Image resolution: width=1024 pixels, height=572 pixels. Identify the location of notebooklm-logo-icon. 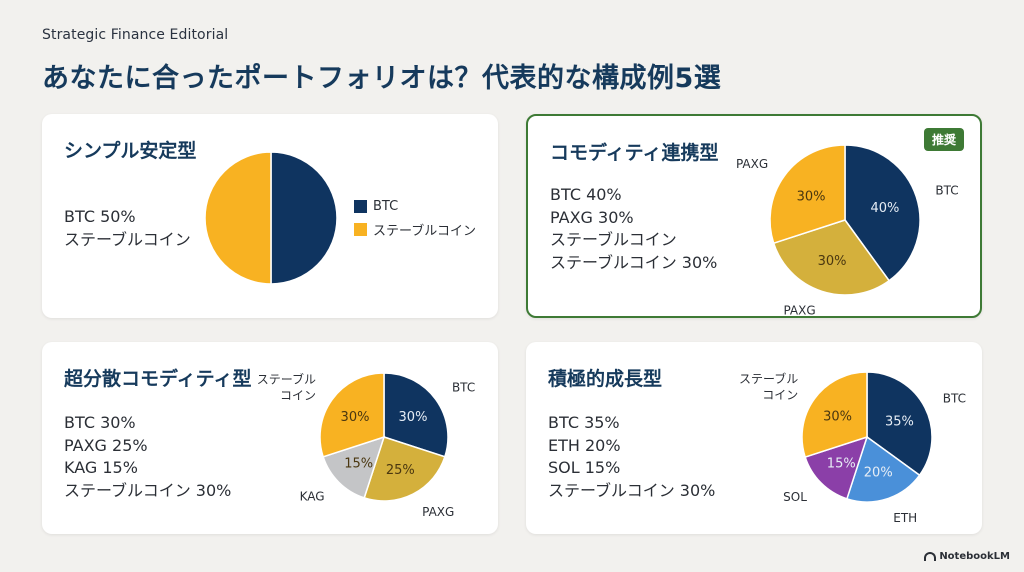
(930, 556).